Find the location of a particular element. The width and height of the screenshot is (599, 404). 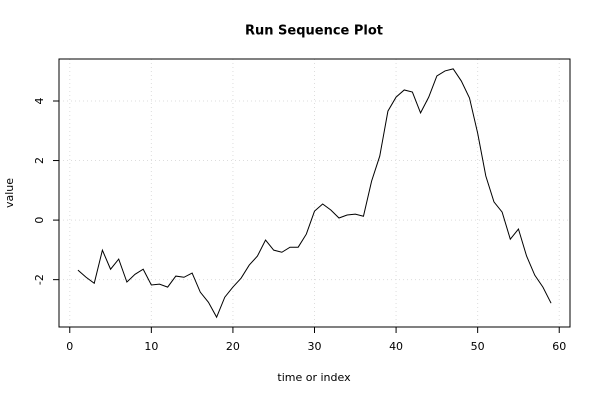

x-tick-label: 60 is located at coordinates (559, 346).